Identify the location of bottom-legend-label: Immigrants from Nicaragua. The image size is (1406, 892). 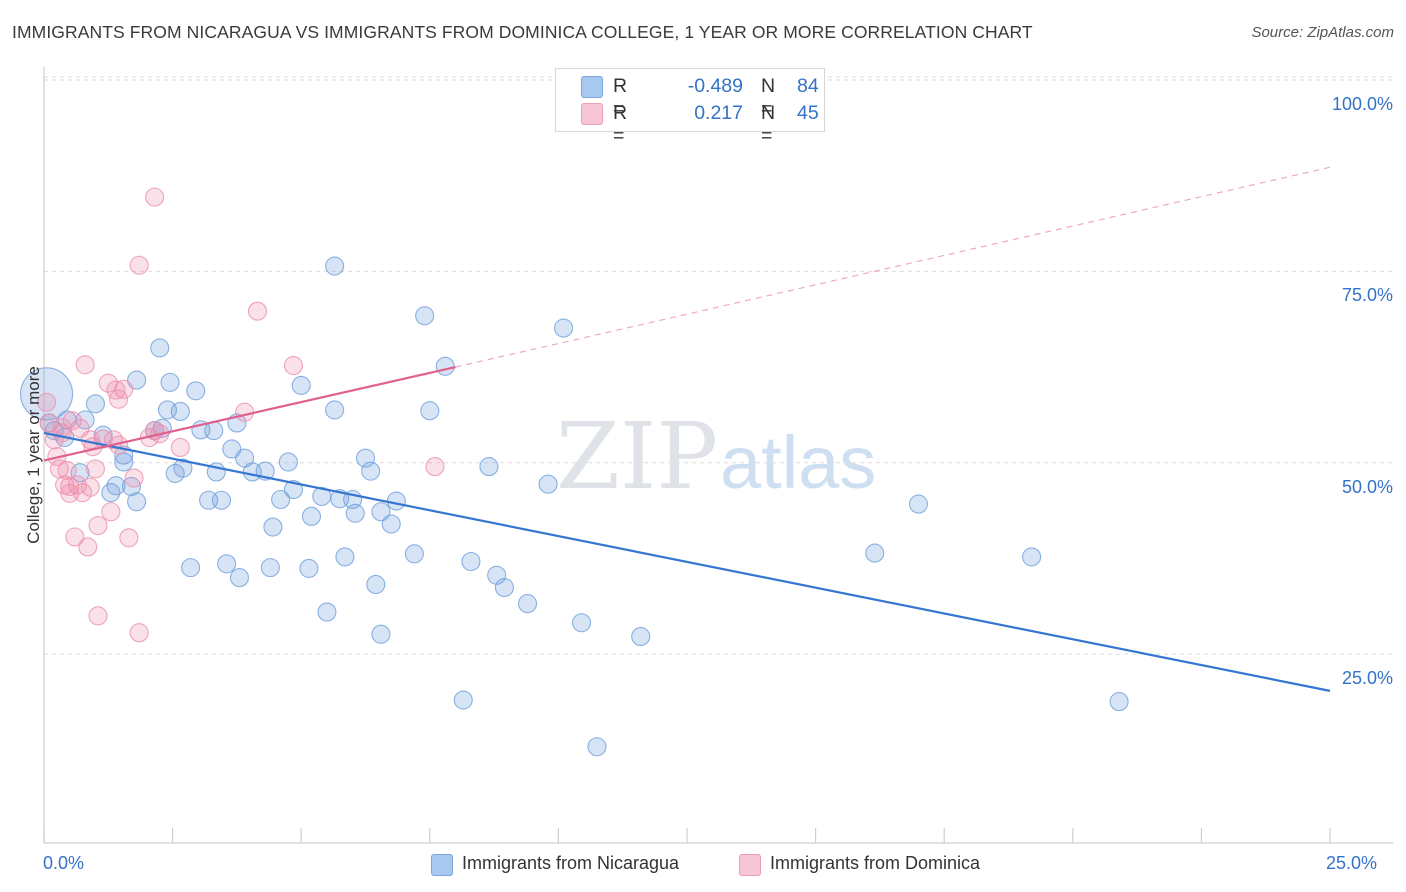
(571, 863).